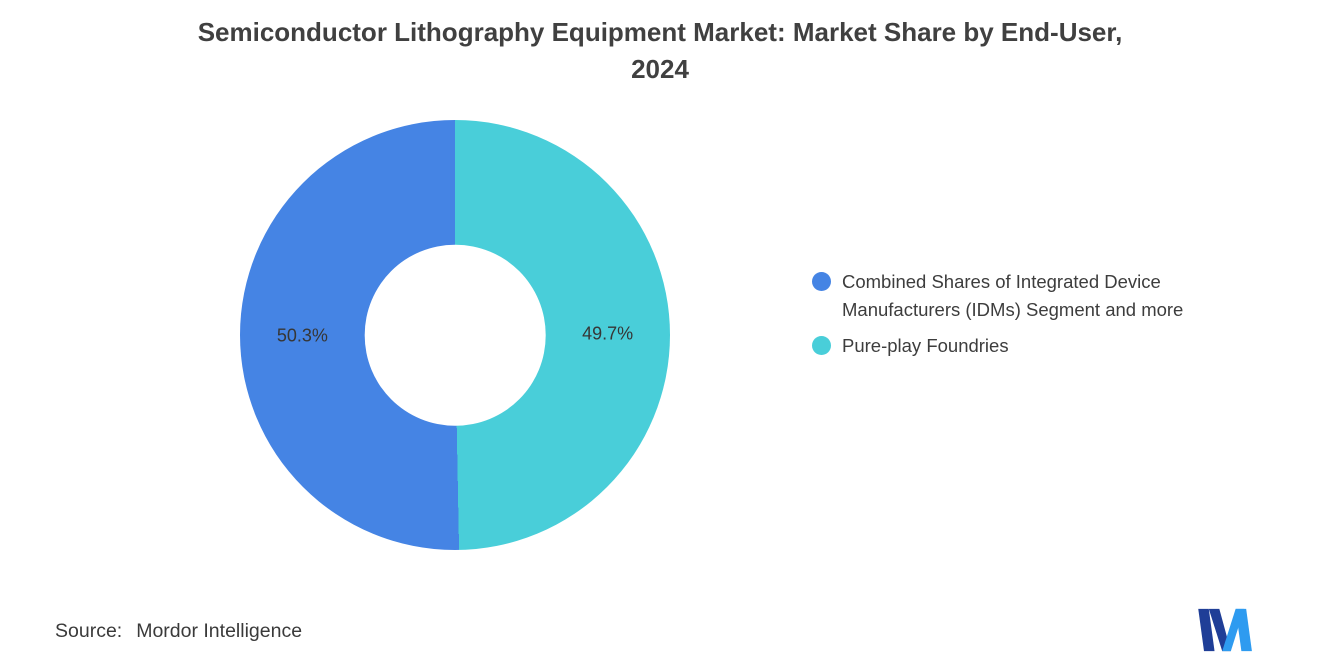 The height and width of the screenshot is (665, 1320). I want to click on legend-marker-idms, so click(821, 281).